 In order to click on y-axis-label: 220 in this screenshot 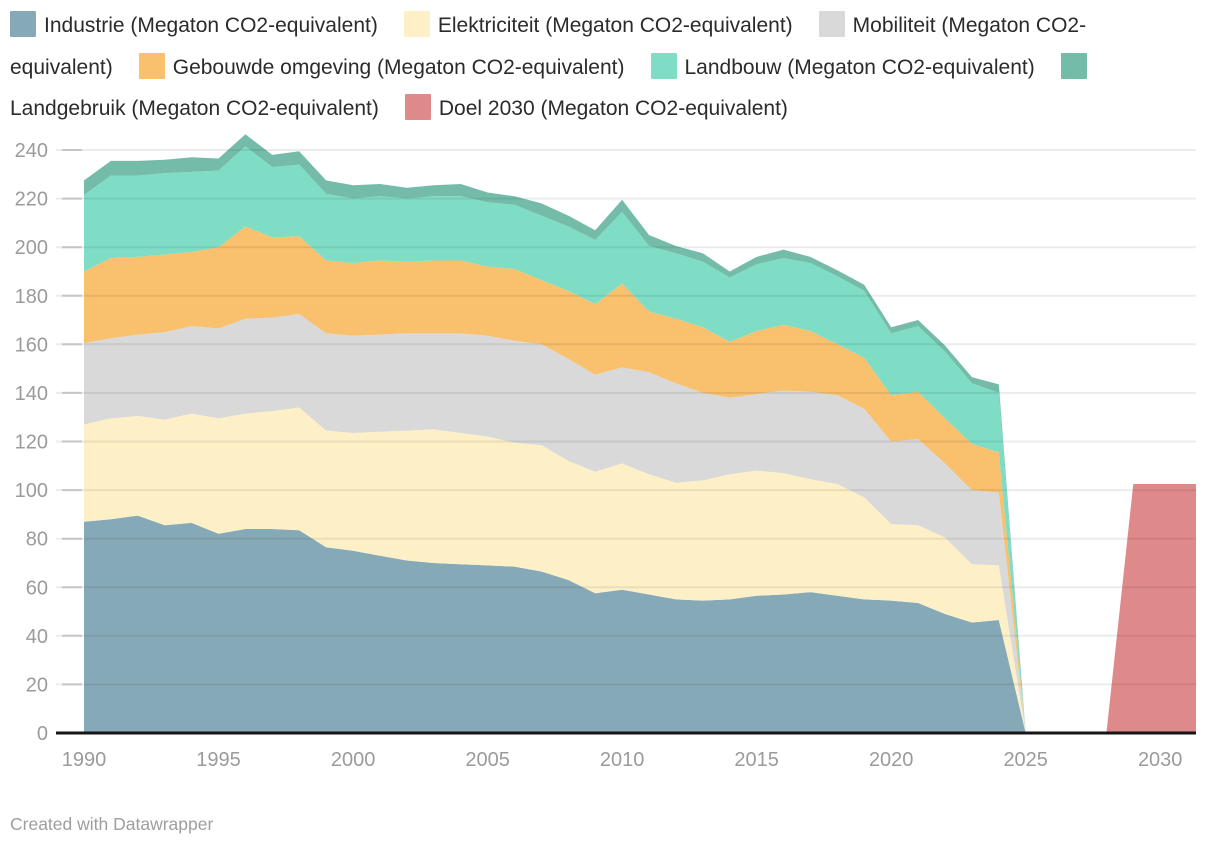, I will do `click(31, 200)`.